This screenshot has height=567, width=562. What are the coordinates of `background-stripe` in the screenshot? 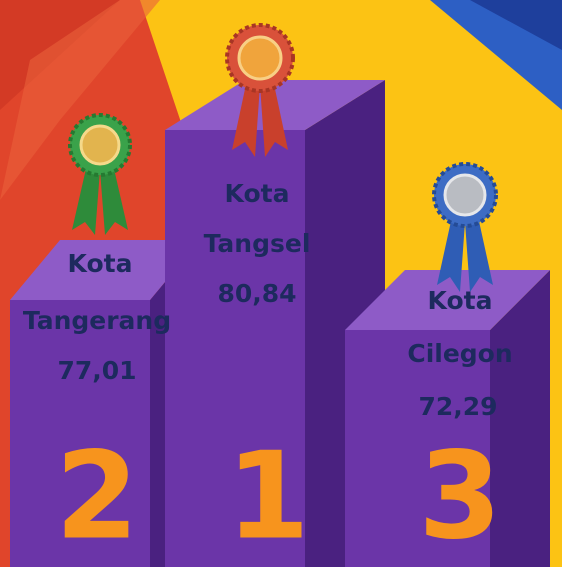 It's located at (80, 100).